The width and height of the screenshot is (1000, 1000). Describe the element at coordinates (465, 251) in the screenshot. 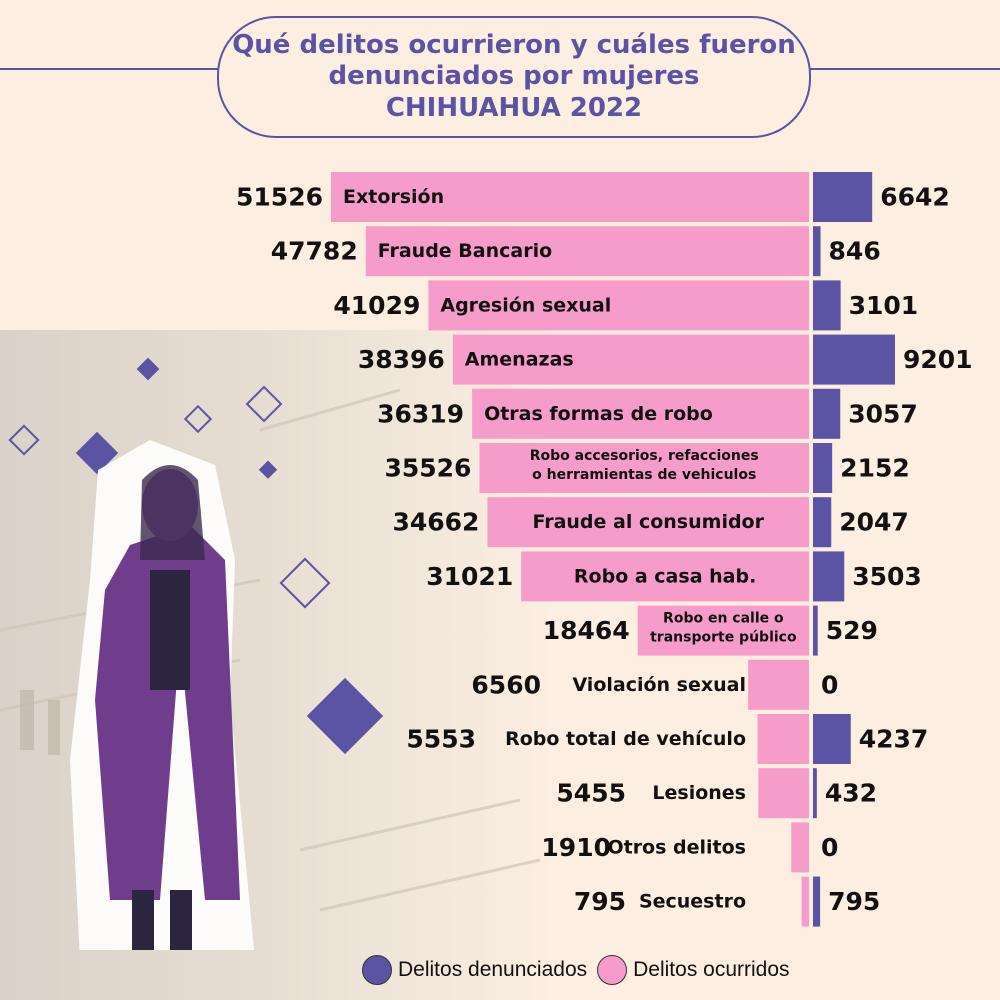

I see `category-label: Fraude Bancario` at that location.